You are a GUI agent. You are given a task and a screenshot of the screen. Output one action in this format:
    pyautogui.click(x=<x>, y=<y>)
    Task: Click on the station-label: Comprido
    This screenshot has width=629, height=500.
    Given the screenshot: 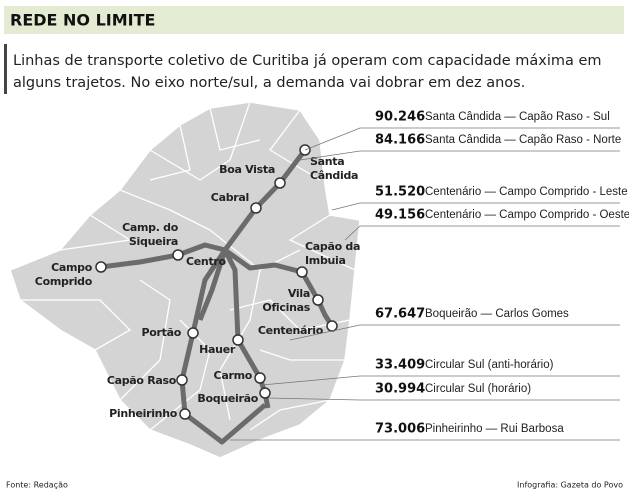 What is the action you would take?
    pyautogui.click(x=64, y=281)
    